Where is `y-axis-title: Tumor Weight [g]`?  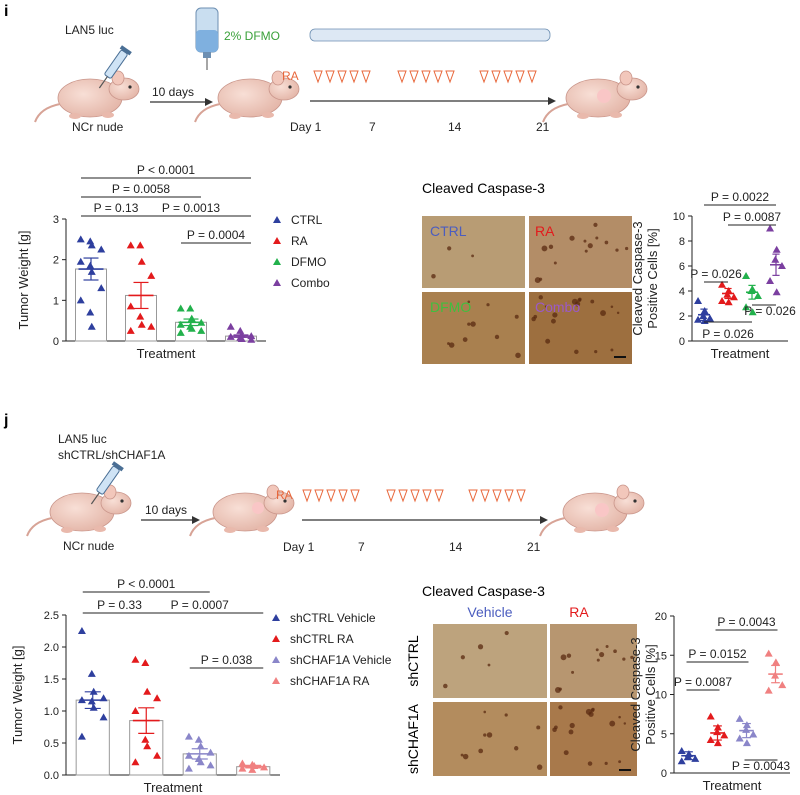
y-axis-title: Tumor Weight [g] is located at coordinates (17, 695).